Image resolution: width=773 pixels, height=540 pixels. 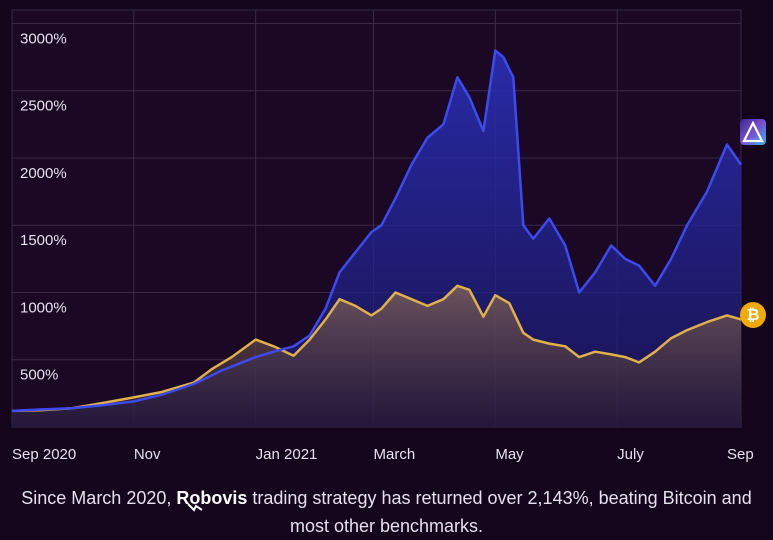 I want to click on robovis-logo-icon, so click(x=753, y=132).